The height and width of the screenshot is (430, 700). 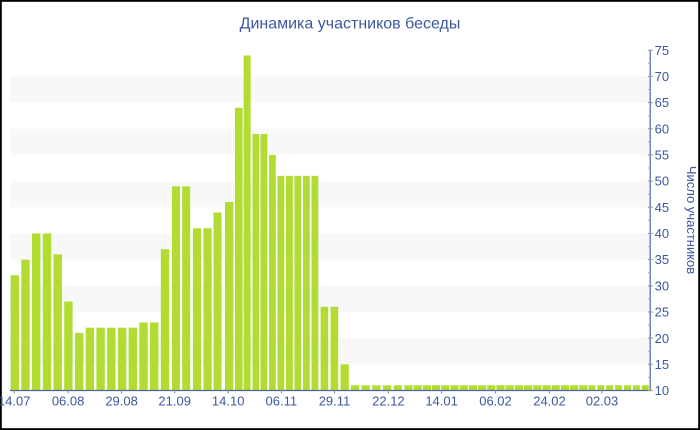 What do you see at coordinates (15, 401) in the screenshot?
I see `svg-text: 14.07` at bounding box center [15, 401].